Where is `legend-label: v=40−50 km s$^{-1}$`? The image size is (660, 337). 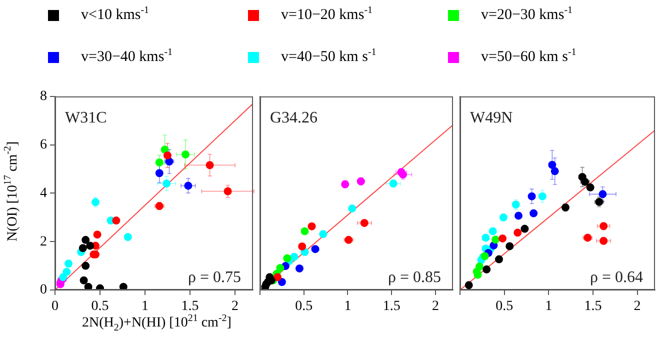 legend-label: v=40−50 km s$^{-1}$ is located at coordinates (328, 56).